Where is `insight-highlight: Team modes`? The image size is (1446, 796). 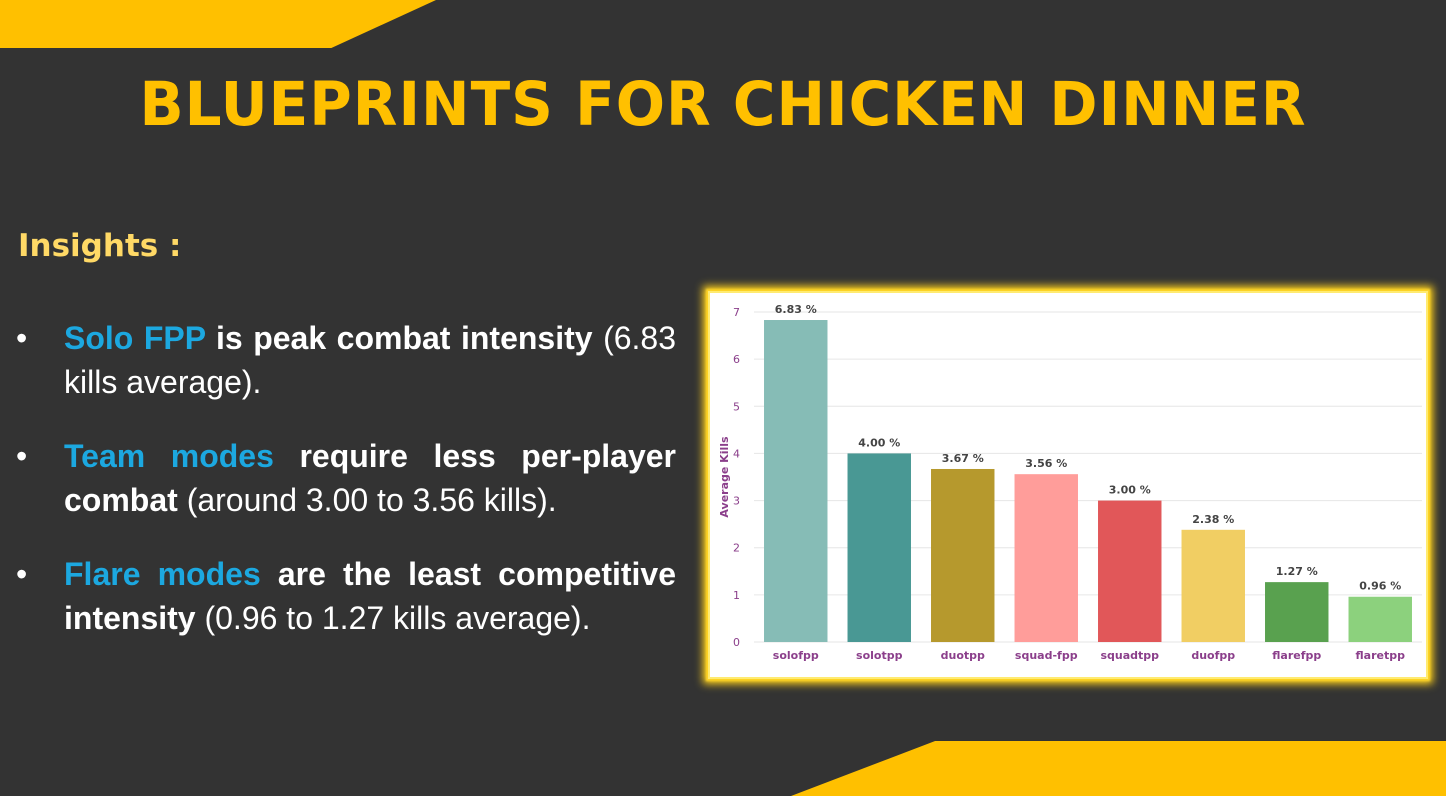 insight-highlight: Team modes is located at coordinates (169, 456).